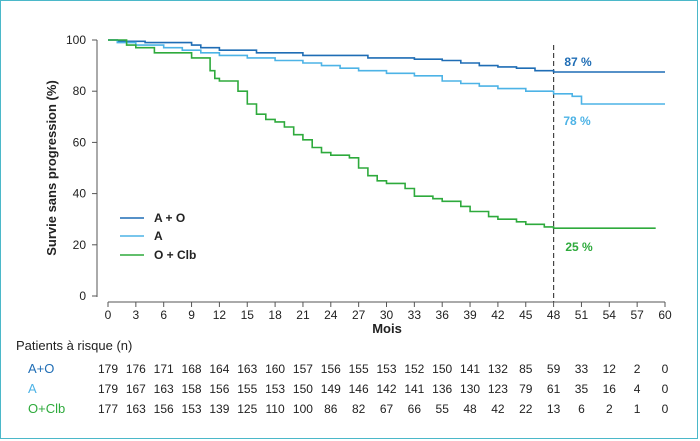  I want to click on end-label-o-plus-clb: 25 %, so click(579, 247).